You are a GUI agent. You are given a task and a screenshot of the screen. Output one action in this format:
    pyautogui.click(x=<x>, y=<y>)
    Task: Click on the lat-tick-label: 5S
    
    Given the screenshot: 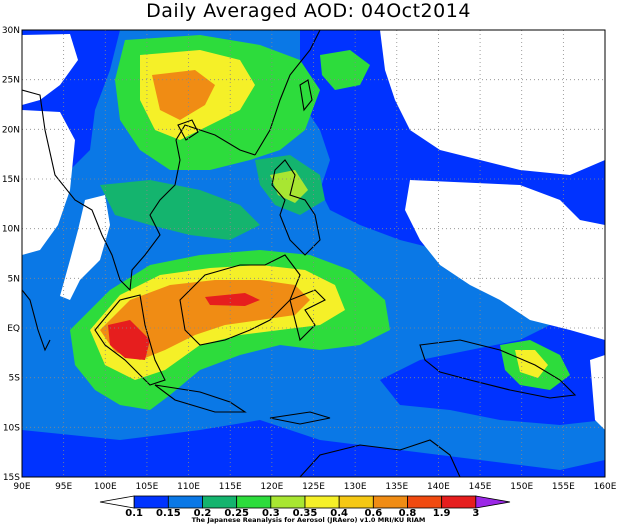 What is the action you would take?
    pyautogui.click(x=15, y=379)
    